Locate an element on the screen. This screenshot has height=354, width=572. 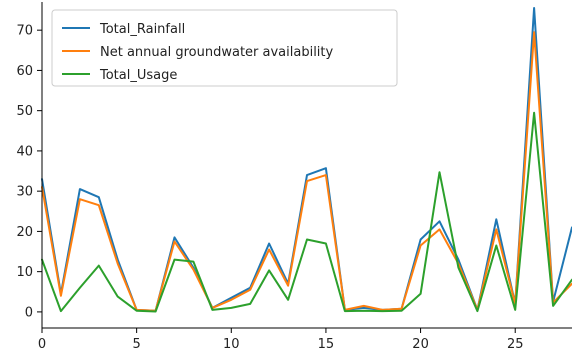
legend-label-0: Total_Rainfall is located at coordinates (142, 29).